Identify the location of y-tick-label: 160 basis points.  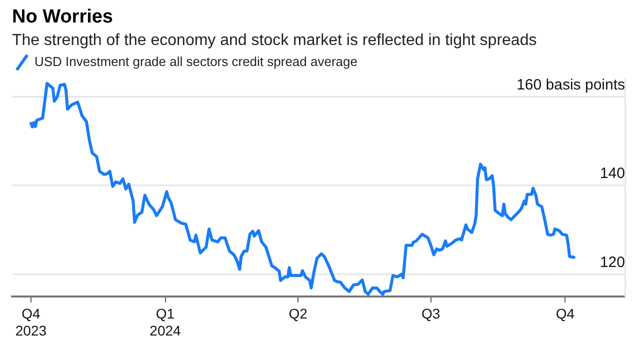
(570, 85).